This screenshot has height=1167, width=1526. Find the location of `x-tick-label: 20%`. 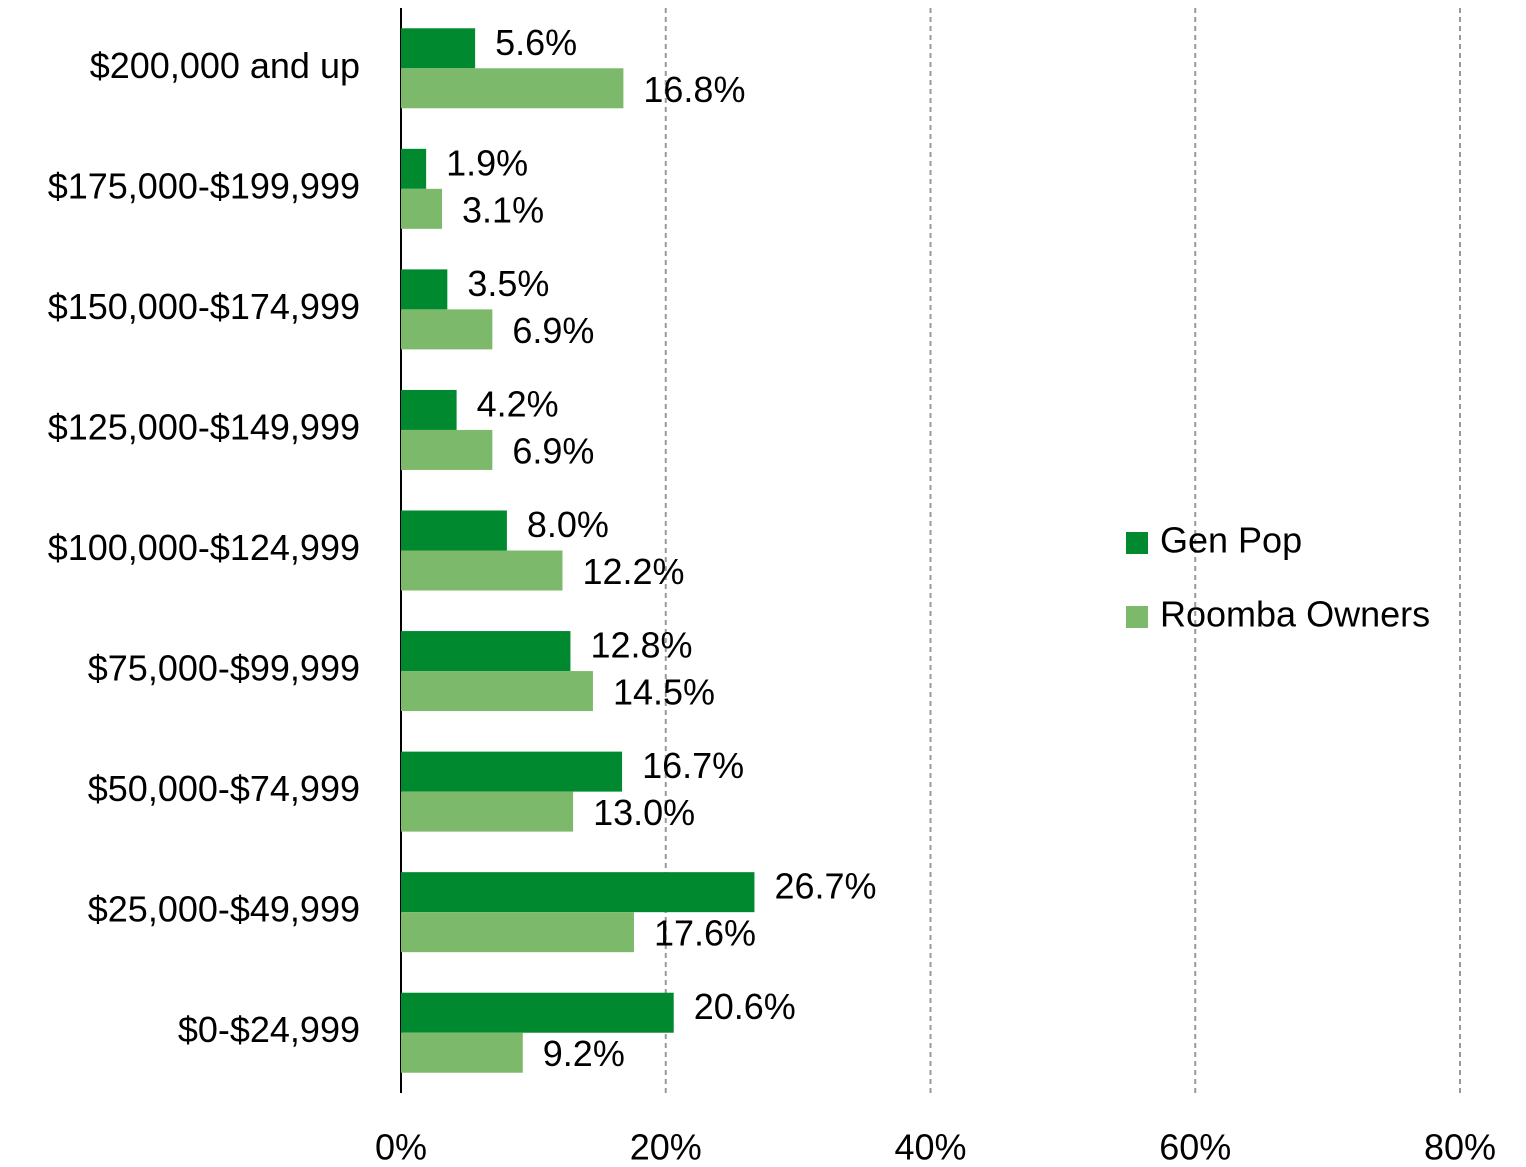

x-tick-label: 20% is located at coordinates (666, 1147).